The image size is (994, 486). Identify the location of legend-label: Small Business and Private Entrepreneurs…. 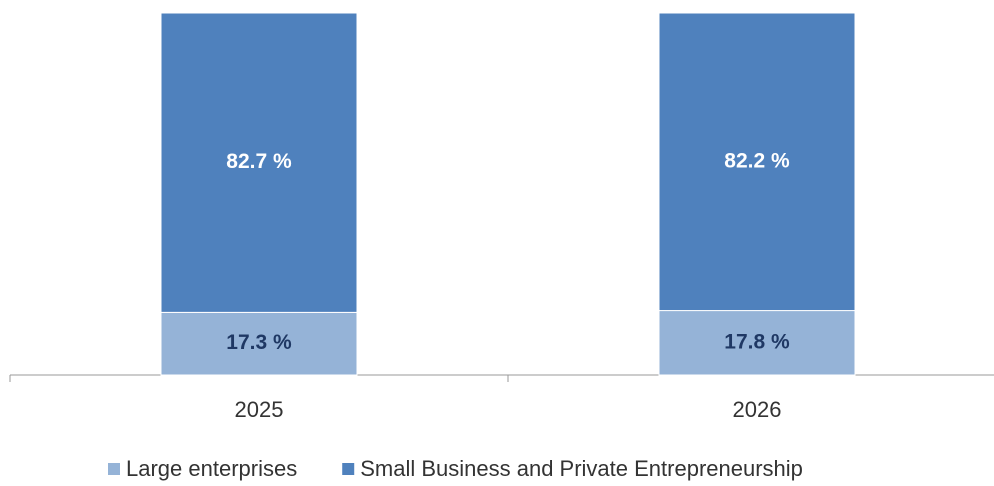
(581, 468).